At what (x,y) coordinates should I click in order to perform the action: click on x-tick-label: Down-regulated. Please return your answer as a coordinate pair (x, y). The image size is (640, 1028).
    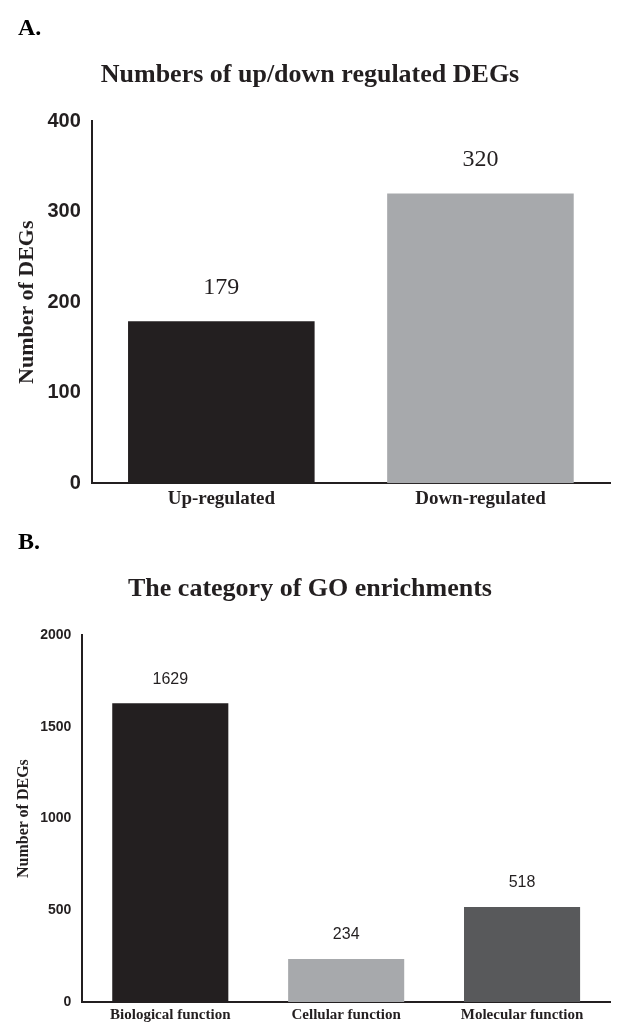
    Looking at the image, I should click on (481, 497).